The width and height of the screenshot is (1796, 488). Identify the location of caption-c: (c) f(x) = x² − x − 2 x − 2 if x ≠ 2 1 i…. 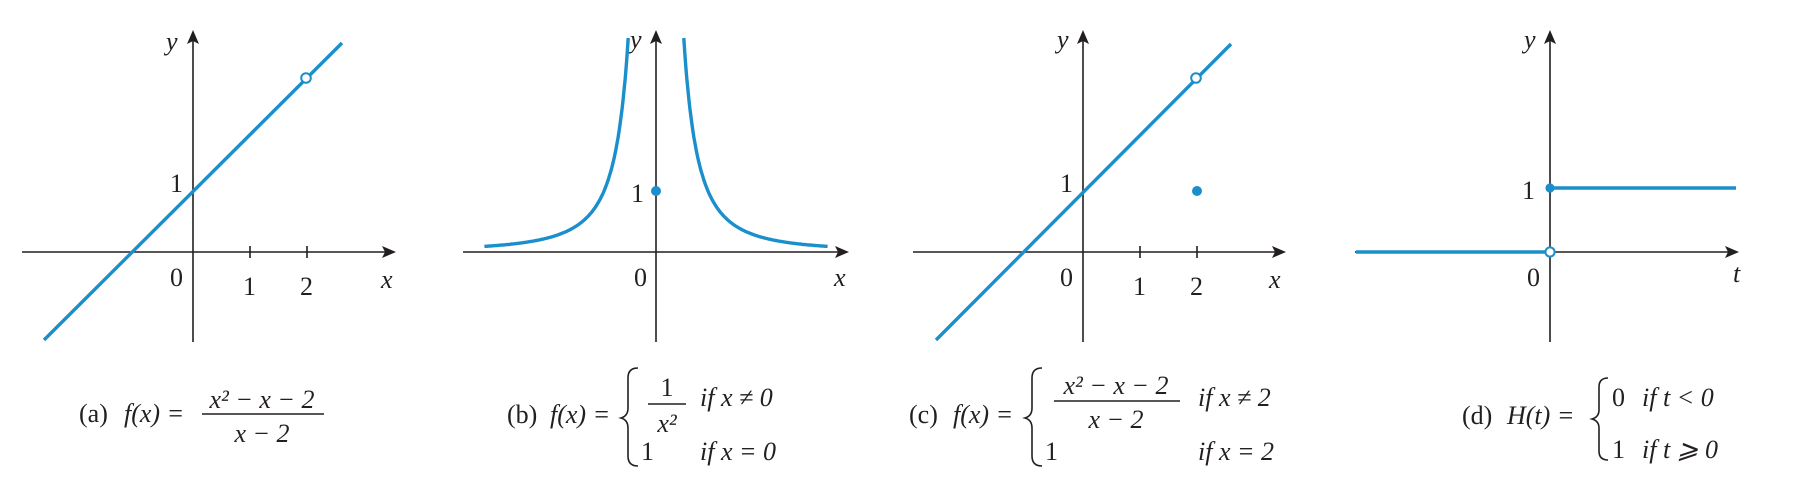
(1091, 417).